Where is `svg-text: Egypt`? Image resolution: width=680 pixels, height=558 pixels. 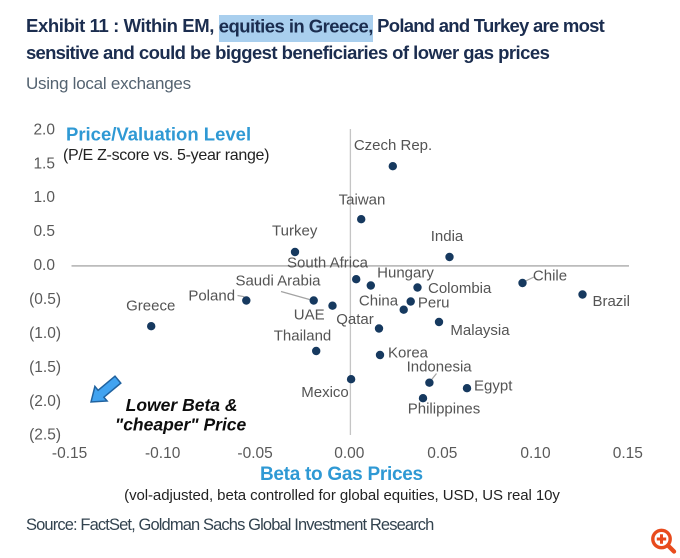 svg-text: Egypt is located at coordinates (493, 386).